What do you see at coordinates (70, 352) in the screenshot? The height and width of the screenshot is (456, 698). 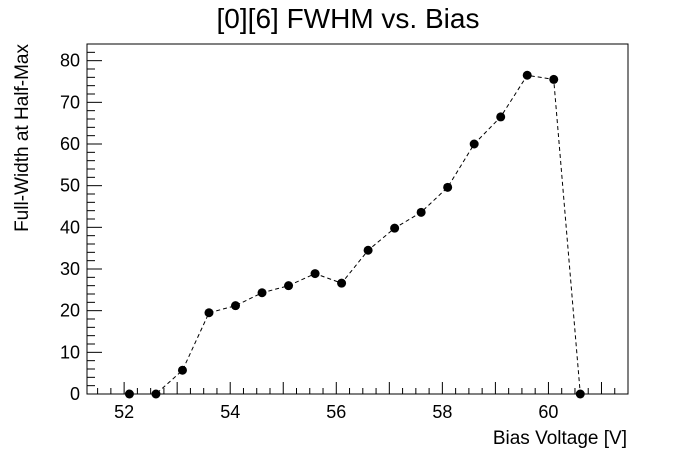 I see `y-tick-label: 10` at bounding box center [70, 352].